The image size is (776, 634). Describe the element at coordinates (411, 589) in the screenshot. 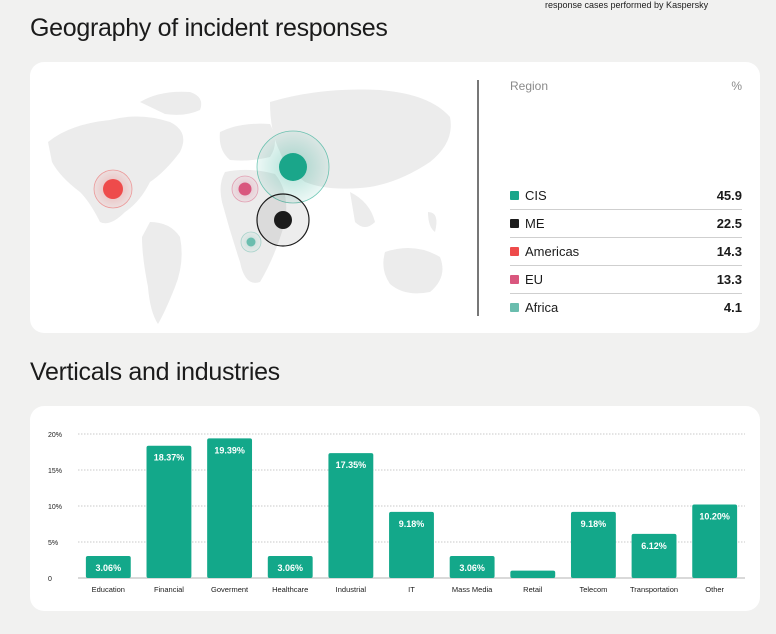

I see `x-category-label: IT` at that location.